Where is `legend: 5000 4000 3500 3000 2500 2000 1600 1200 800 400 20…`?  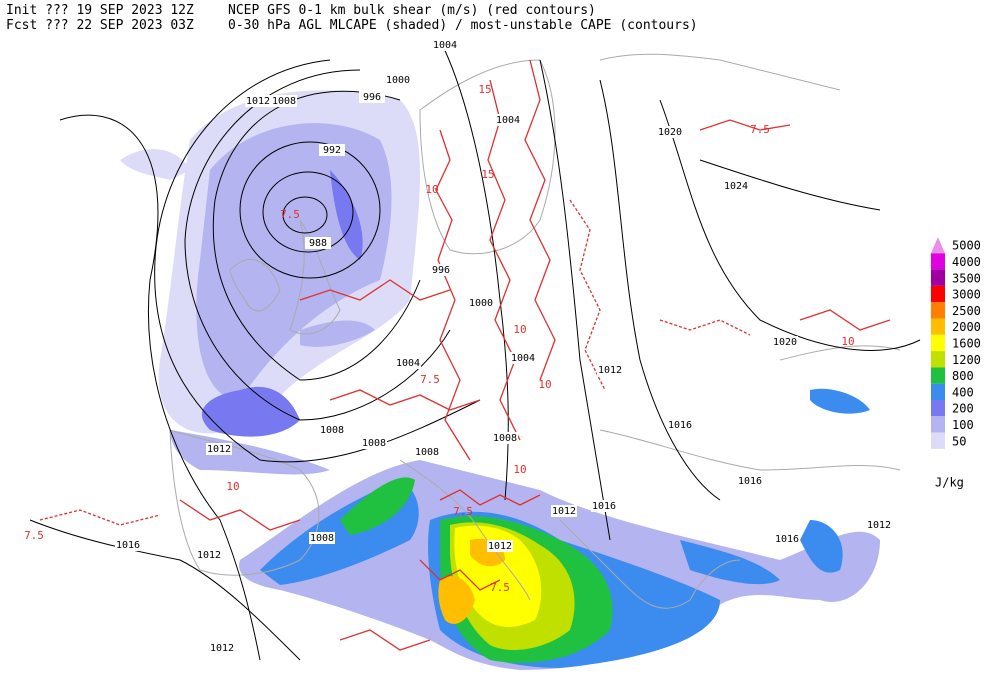 legend: 5000 4000 3500 3000 2500 2000 1600 1200 800 400 20… is located at coordinates (956, 363).